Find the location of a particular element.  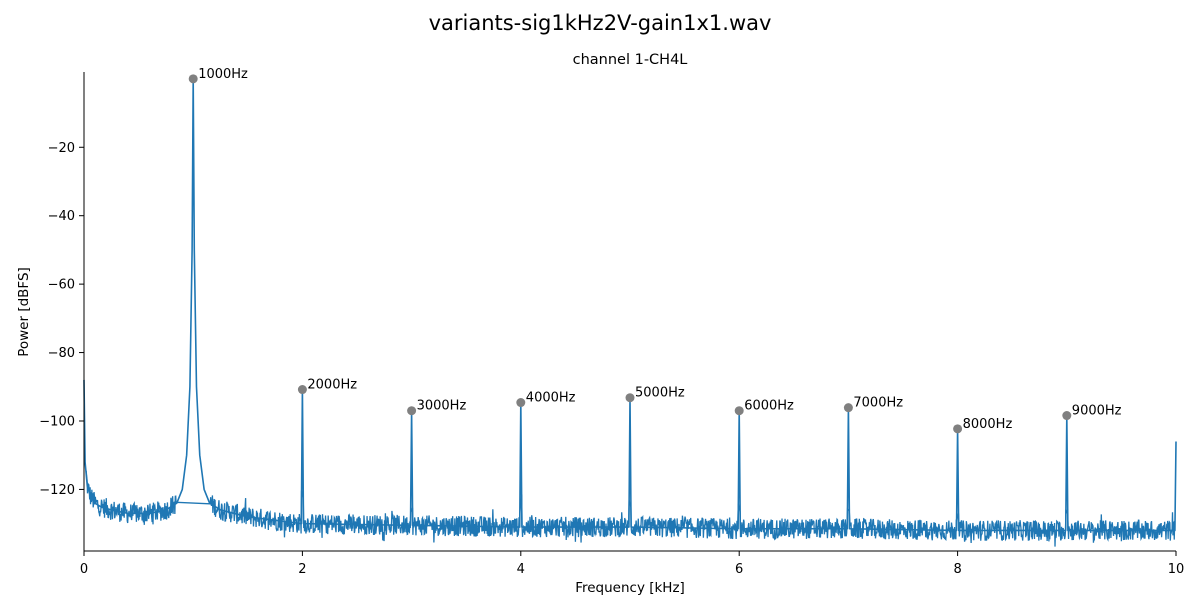

peak-label: 8000Hz is located at coordinates (988, 424).